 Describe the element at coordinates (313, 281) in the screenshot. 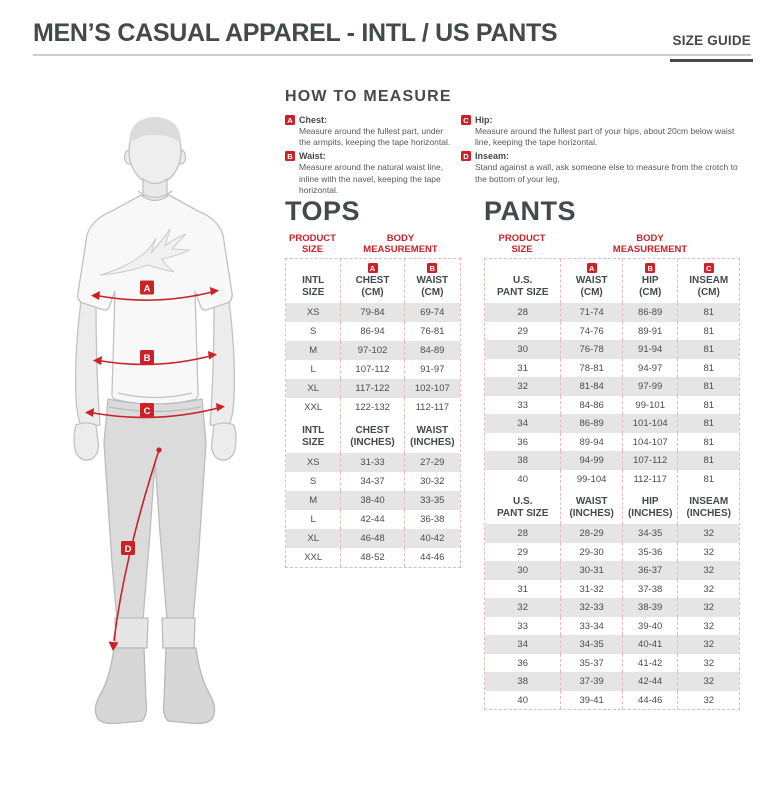

I see `column-header: AINTL SIZE` at that location.